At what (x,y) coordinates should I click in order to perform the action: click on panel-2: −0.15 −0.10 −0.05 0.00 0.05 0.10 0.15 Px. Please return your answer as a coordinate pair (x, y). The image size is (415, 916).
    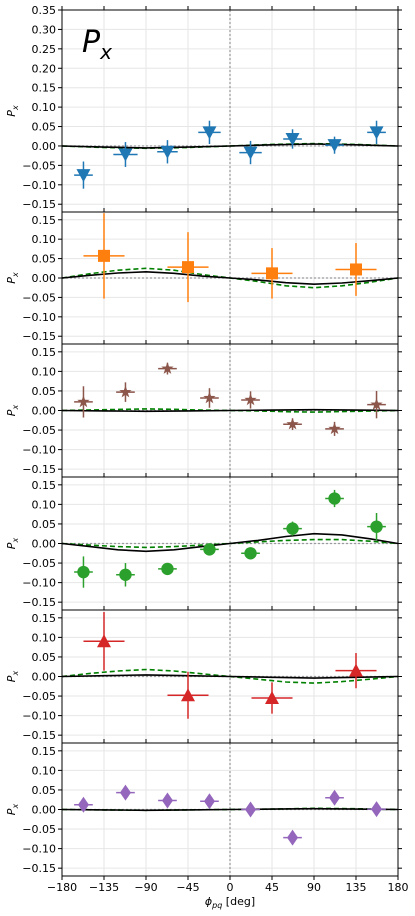
    Looking at the image, I should click on (203, 278).